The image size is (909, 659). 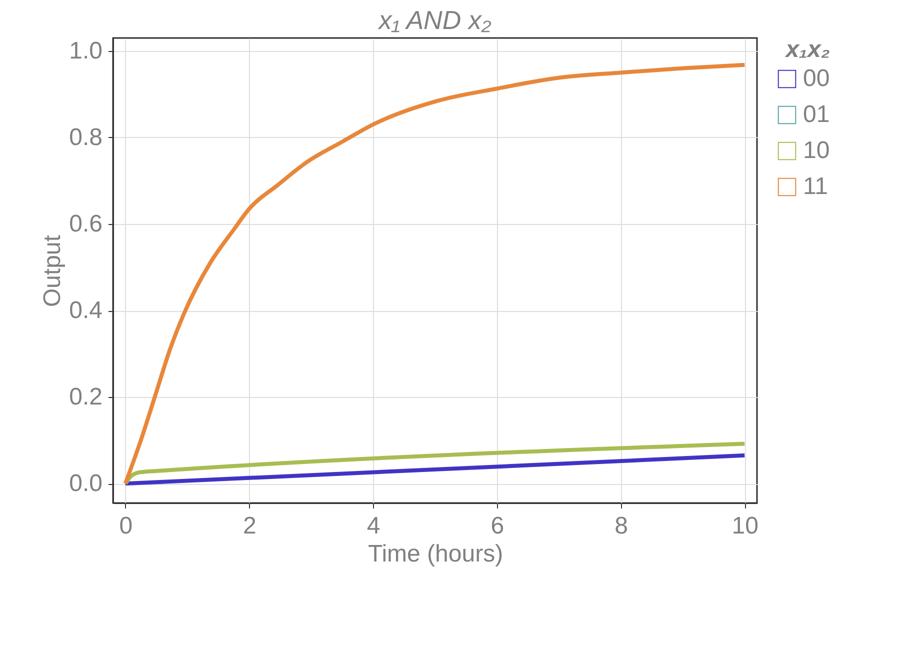 I want to click on x-tick-label: 2, so click(x=249, y=526).